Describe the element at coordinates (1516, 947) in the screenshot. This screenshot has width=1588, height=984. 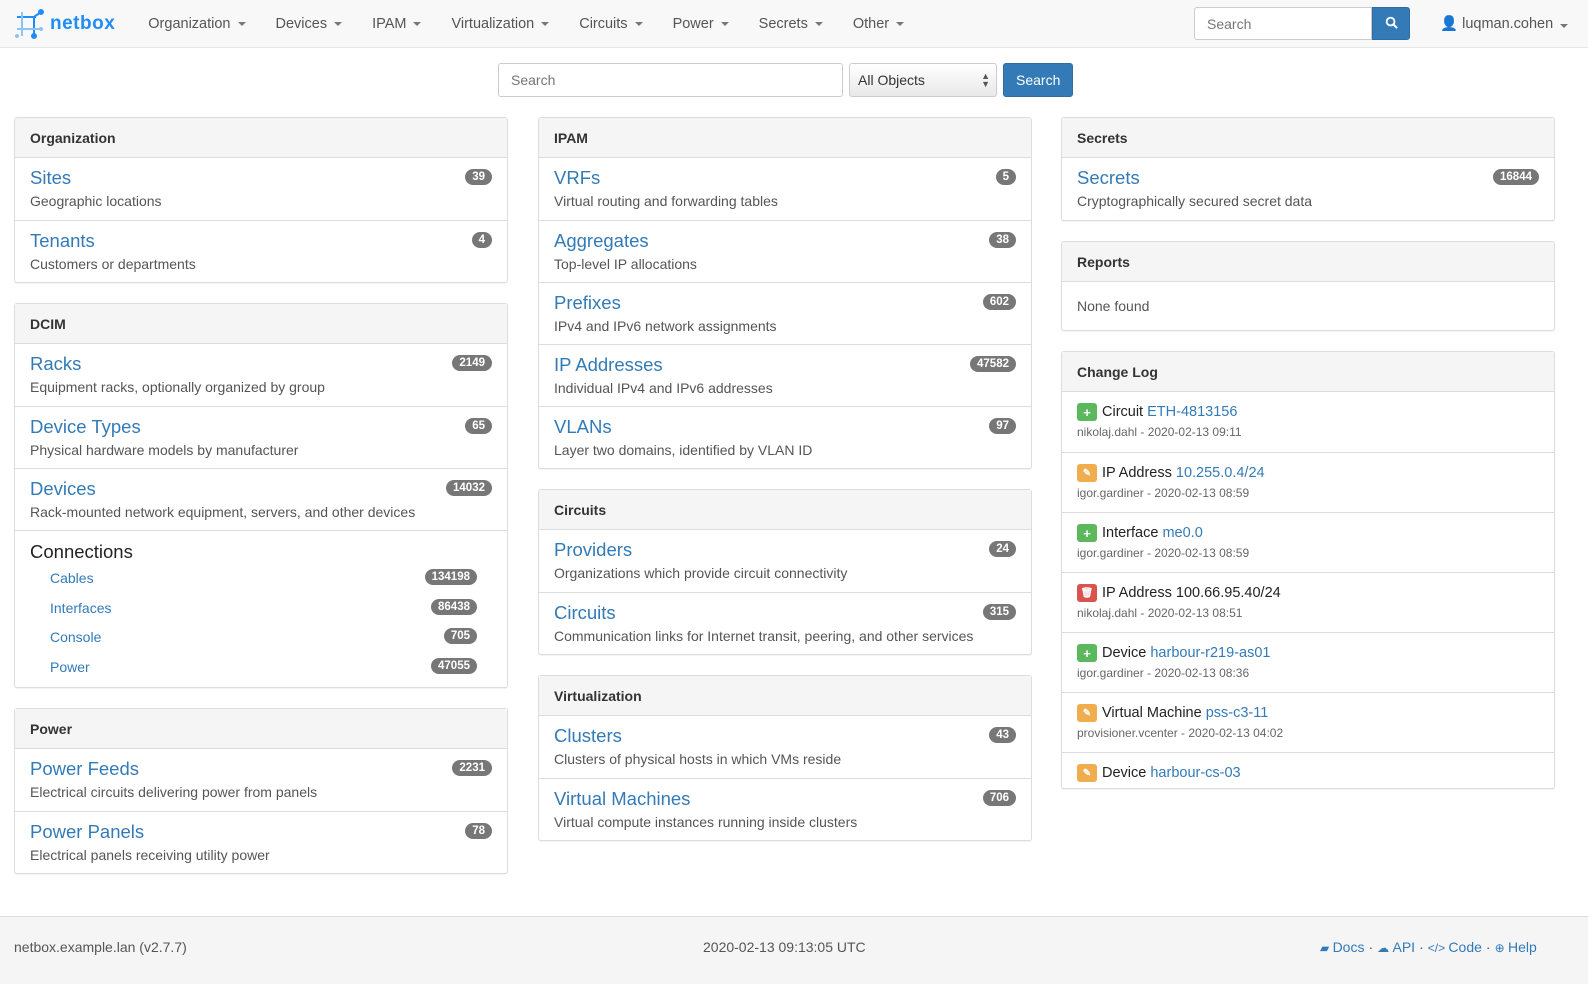
I see `footer-link-help: ⊕ Help` at that location.